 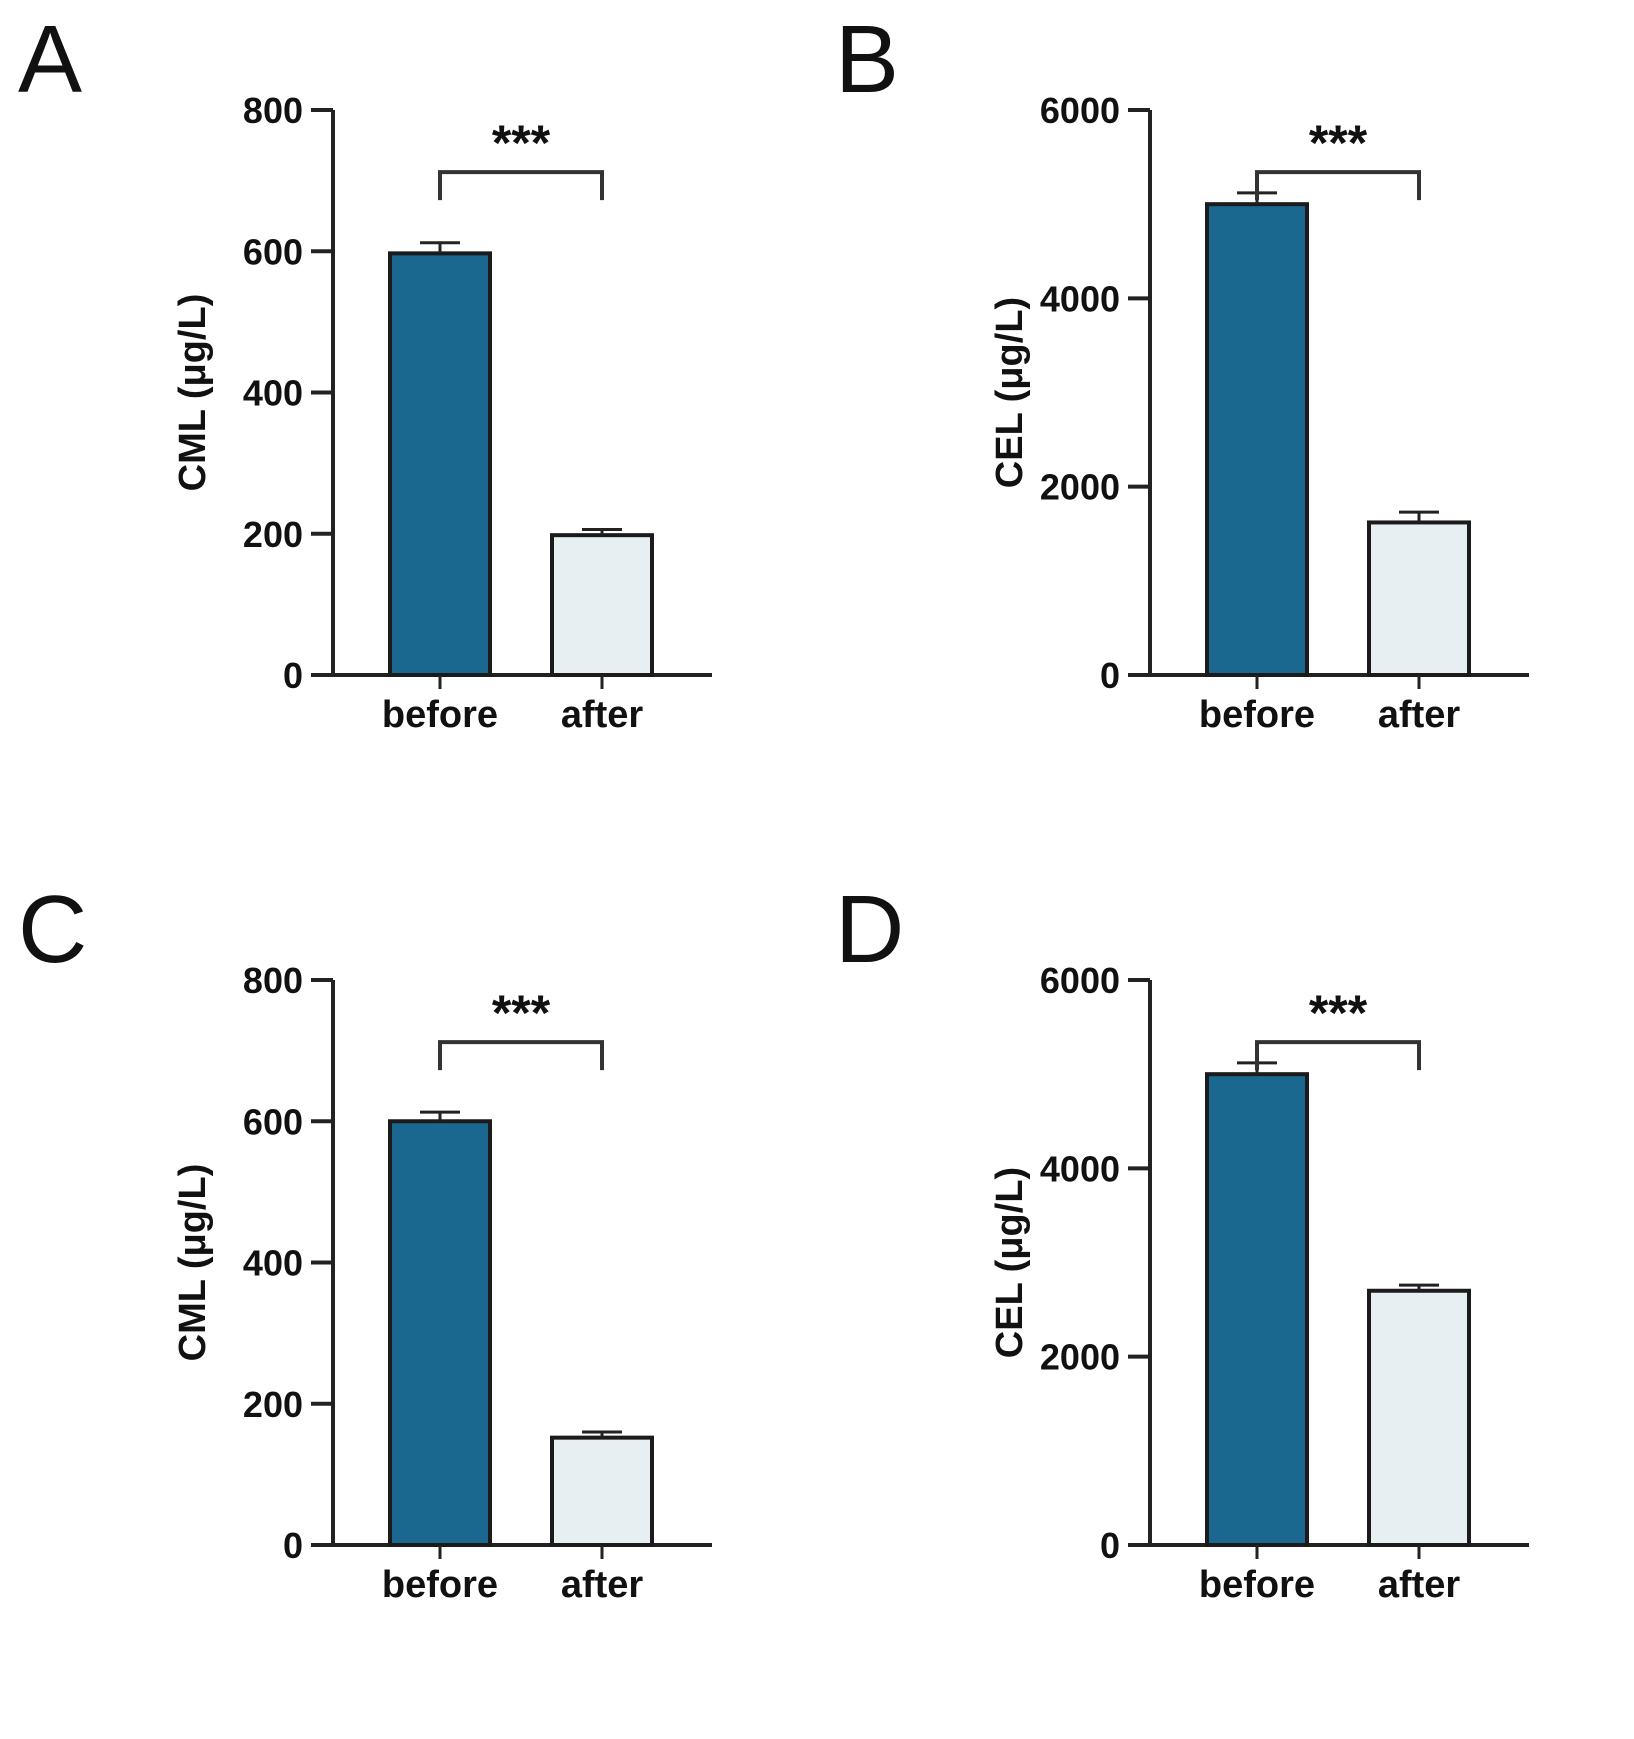 What do you see at coordinates (50, 59) in the screenshot?
I see `panel-letter: A` at bounding box center [50, 59].